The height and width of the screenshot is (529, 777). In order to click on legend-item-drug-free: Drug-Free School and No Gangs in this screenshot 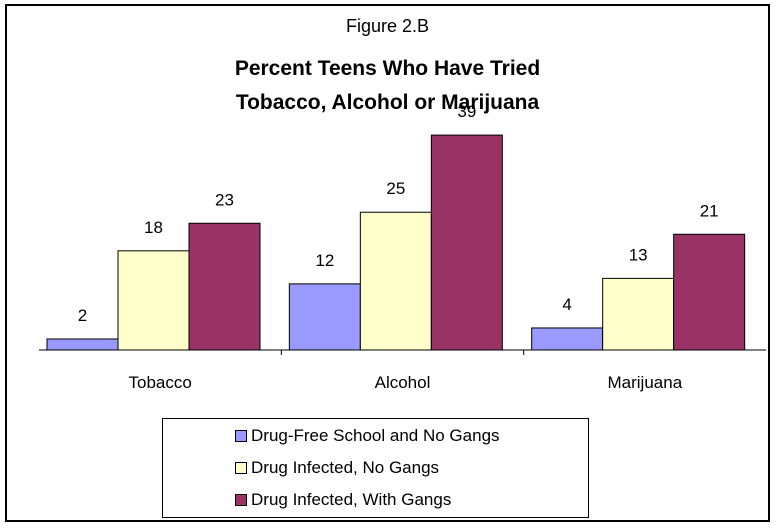, I will do `click(367, 436)`.